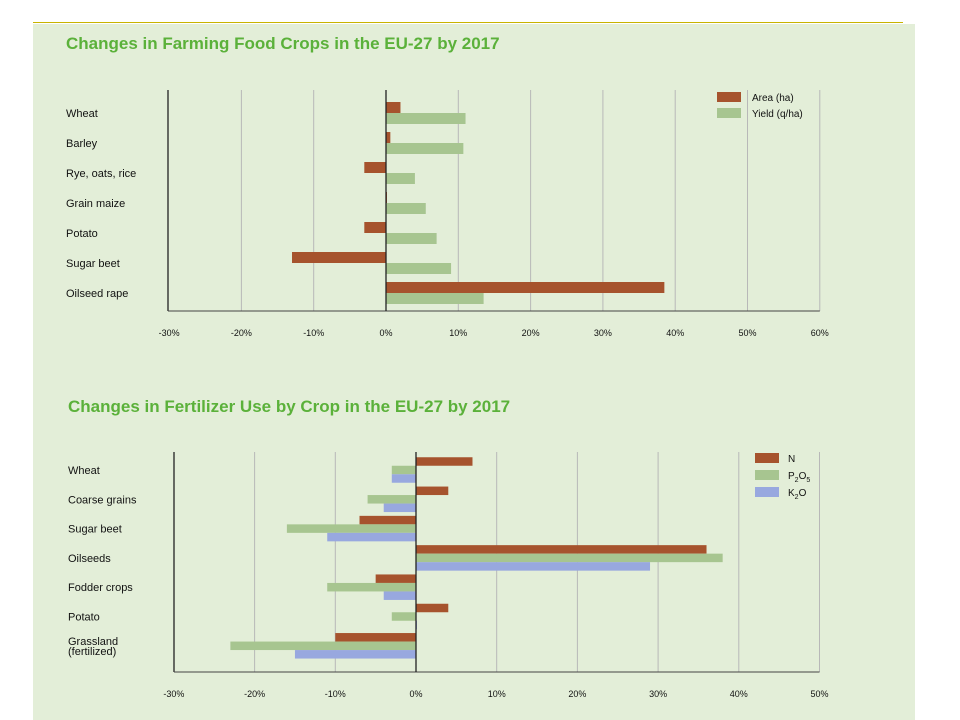 Image resolution: width=960 pixels, height=720 pixels. I want to click on bar-p2o5-oilseeds, so click(569, 558).